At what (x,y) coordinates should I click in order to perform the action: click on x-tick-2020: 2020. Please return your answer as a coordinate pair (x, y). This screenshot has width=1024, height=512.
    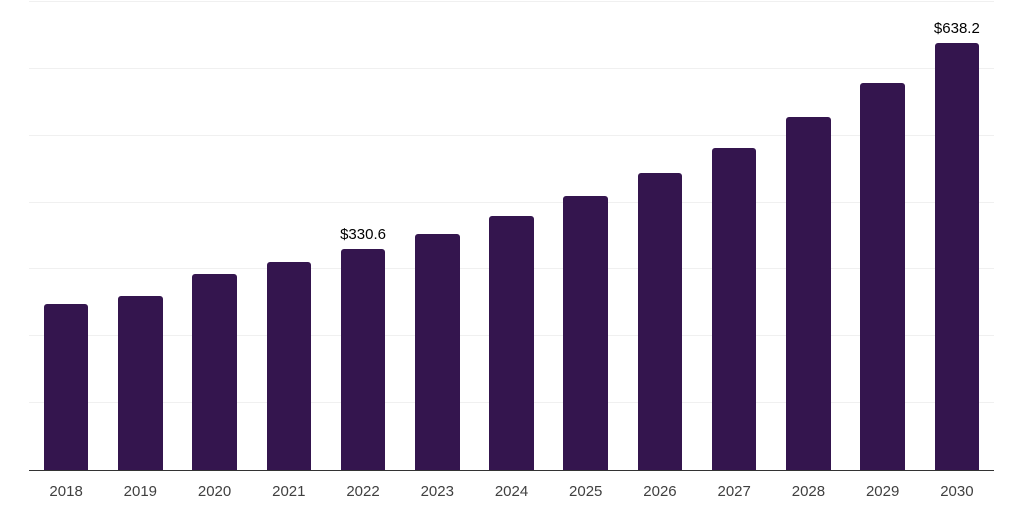
    Looking at the image, I should click on (214, 491).